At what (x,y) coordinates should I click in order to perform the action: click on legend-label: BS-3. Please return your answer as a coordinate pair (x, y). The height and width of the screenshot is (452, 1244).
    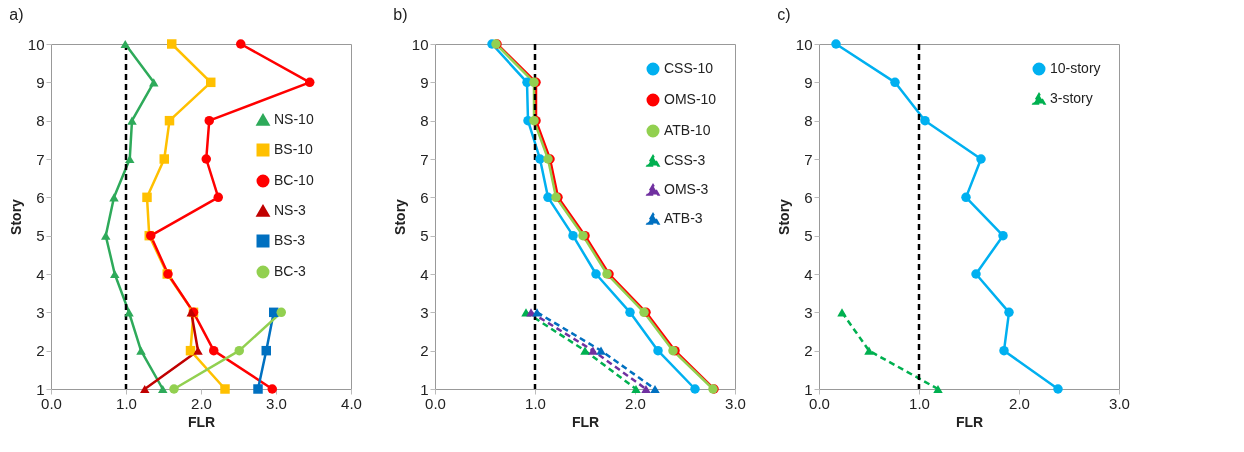
    Looking at the image, I should click on (290, 240).